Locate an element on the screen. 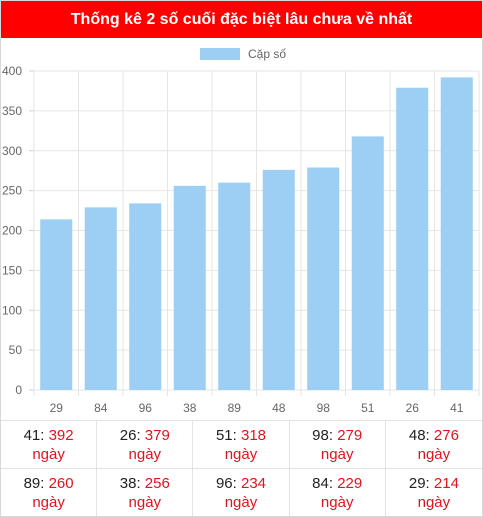  stat-cell: 51: 318 ngày is located at coordinates (241, 444).